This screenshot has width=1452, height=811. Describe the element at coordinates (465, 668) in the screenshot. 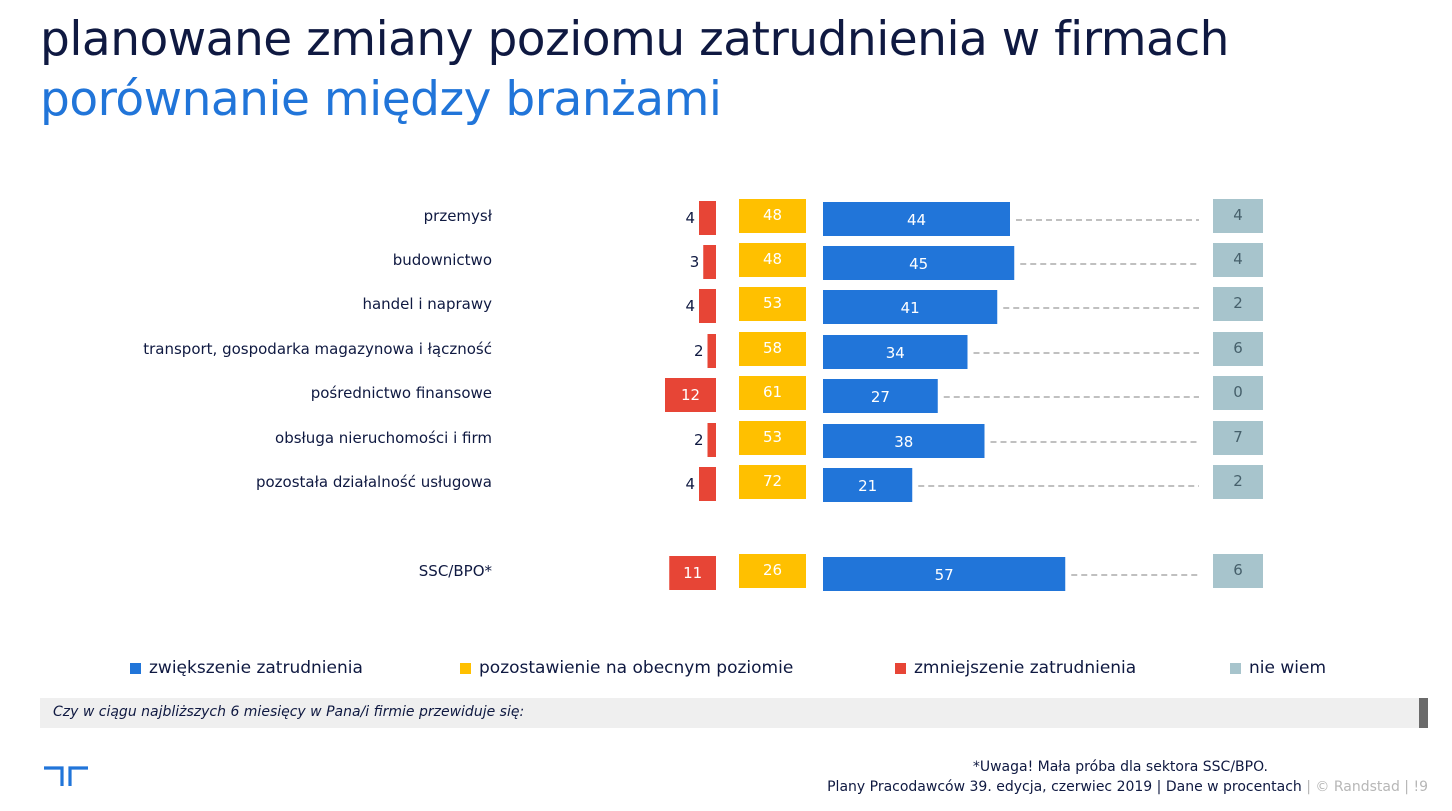

I see `legend-swatch-same` at that location.